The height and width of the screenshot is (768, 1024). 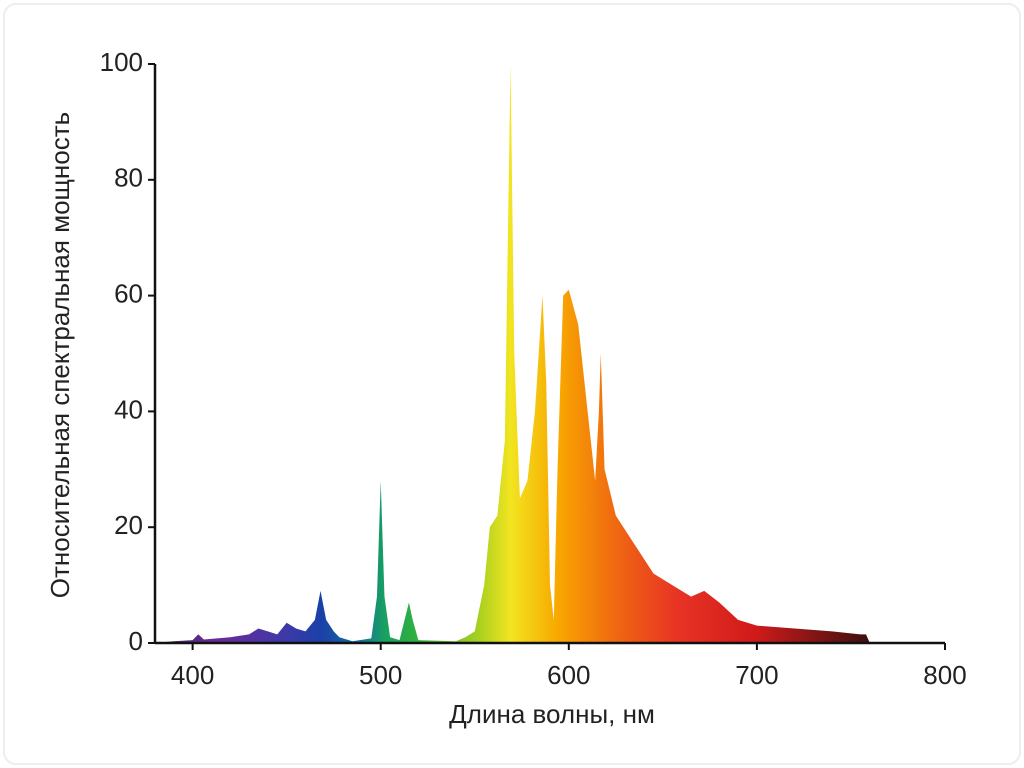 What do you see at coordinates (192, 675) in the screenshot?
I see `x-tick-label: 400` at bounding box center [192, 675].